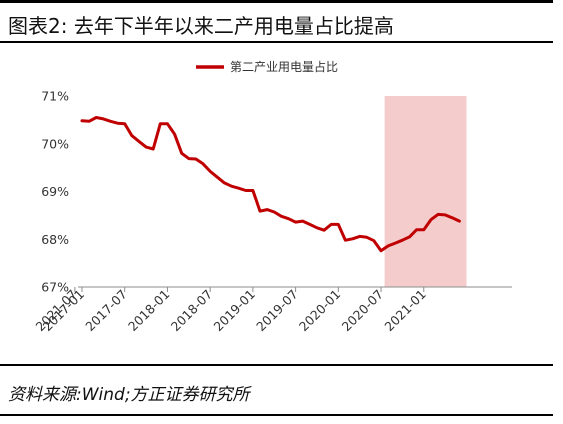  Describe the element at coordinates (276, 415) in the screenshot. I see `bottom-rule` at that location.